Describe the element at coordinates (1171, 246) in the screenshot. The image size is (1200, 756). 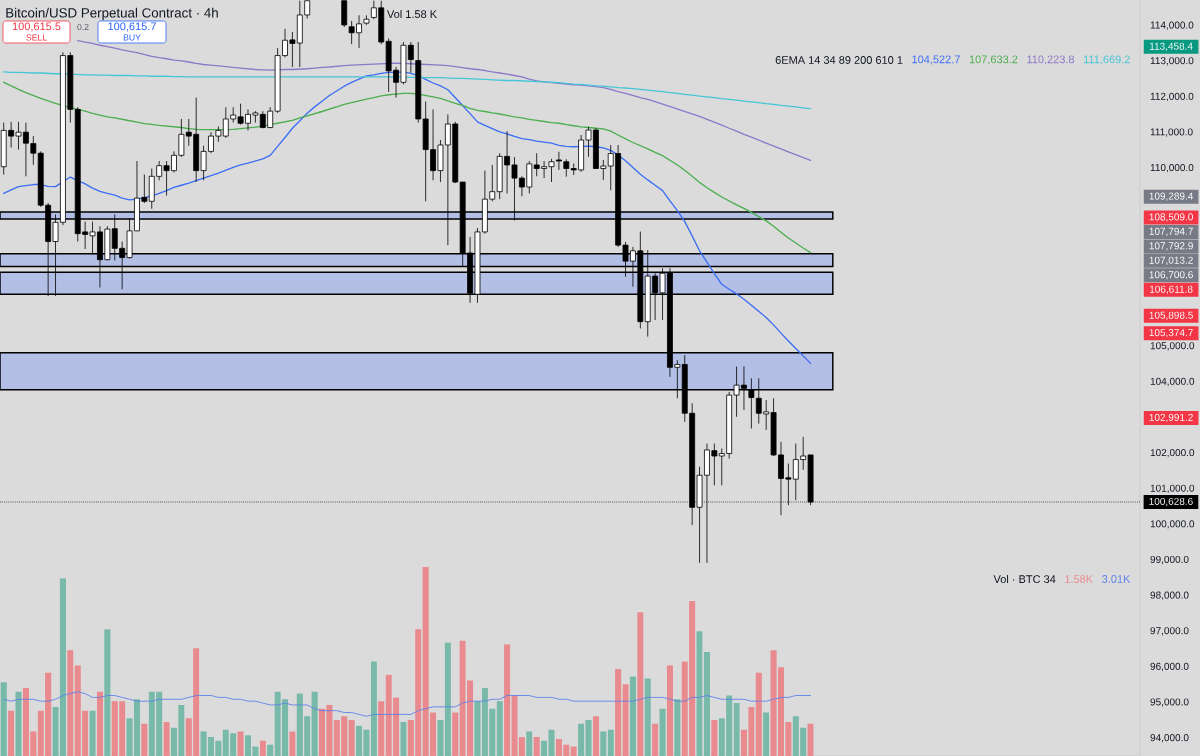
I see `text: 107,792.9` at that location.